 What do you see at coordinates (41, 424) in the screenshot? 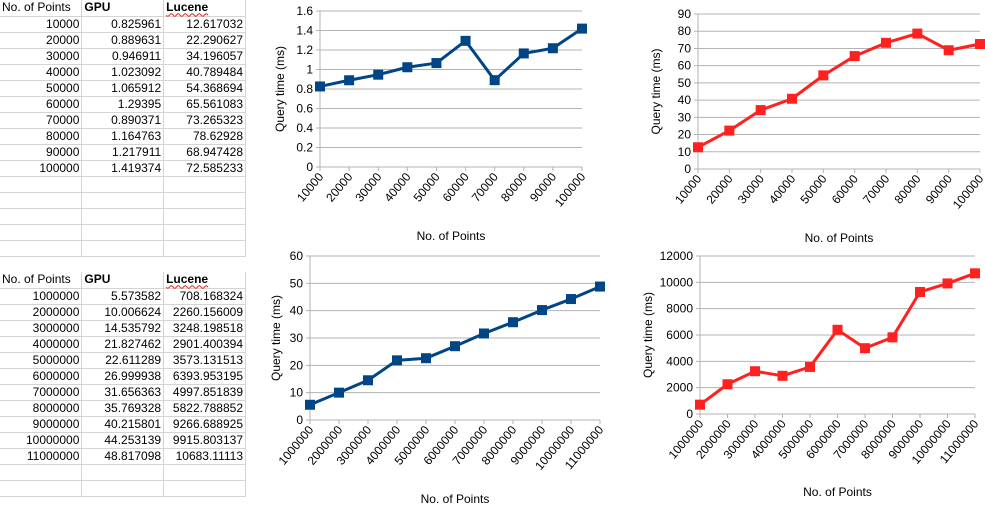
I see `table-cell: 9000000` at bounding box center [41, 424].